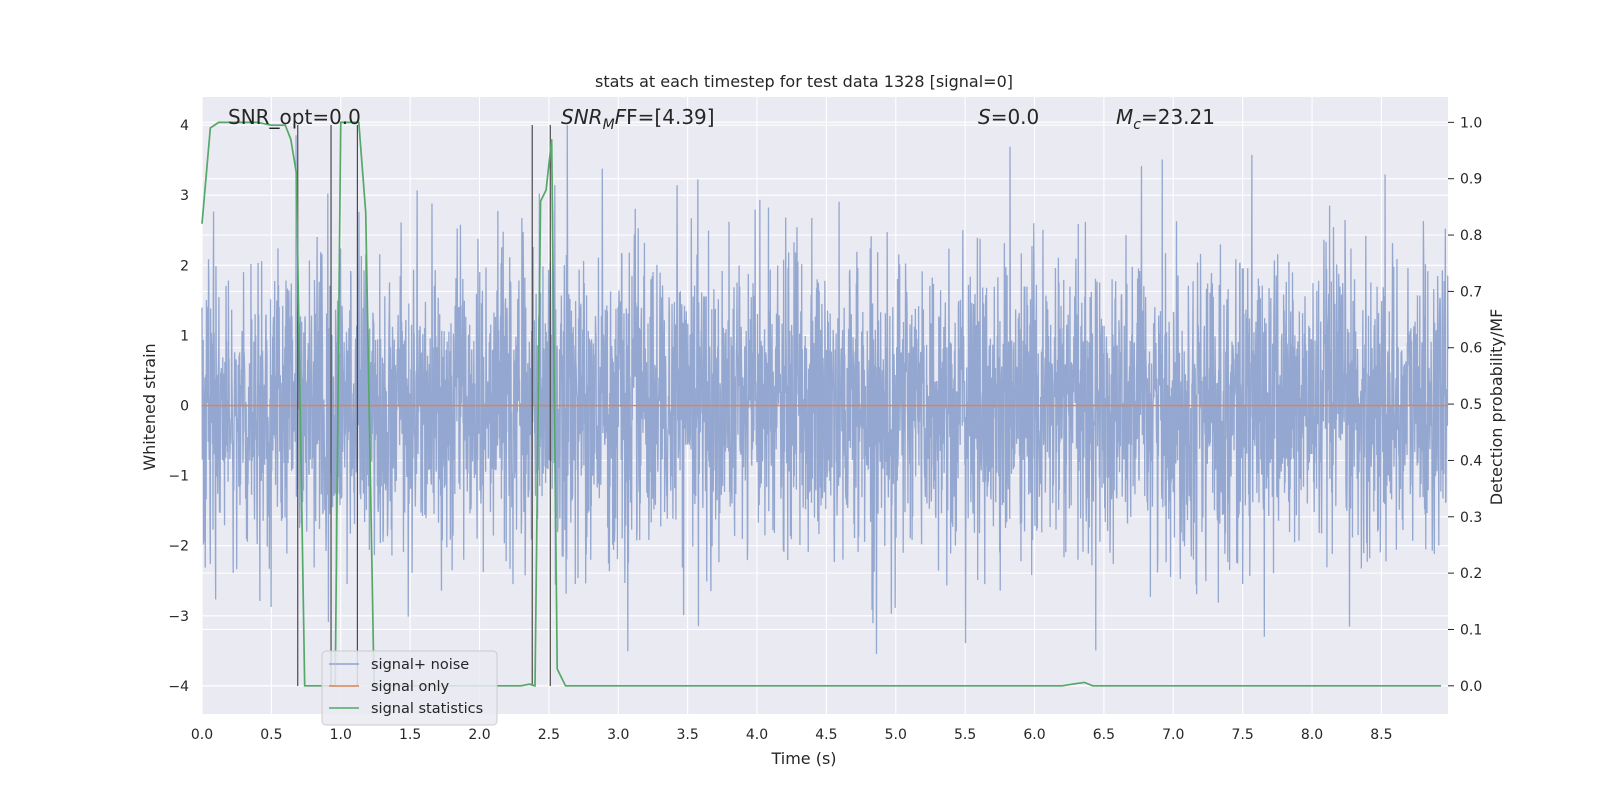 This screenshot has width=1600, height=800. What do you see at coordinates (1104, 735) in the screenshot?
I see `x-tick-label: 6.5` at bounding box center [1104, 735].